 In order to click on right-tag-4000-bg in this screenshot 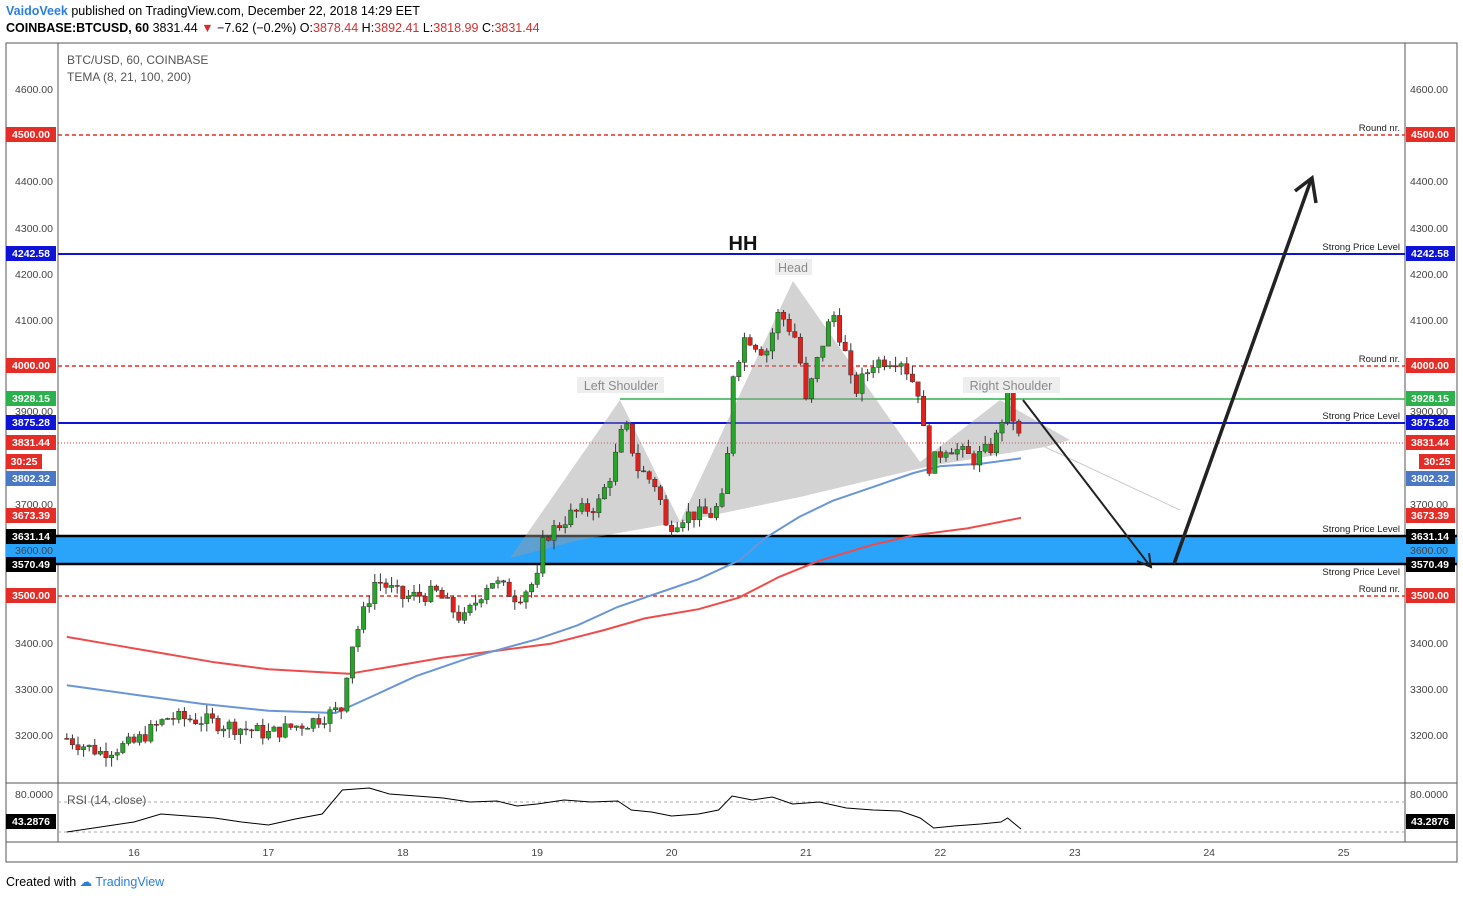, I will do `click(1430, 365)`.